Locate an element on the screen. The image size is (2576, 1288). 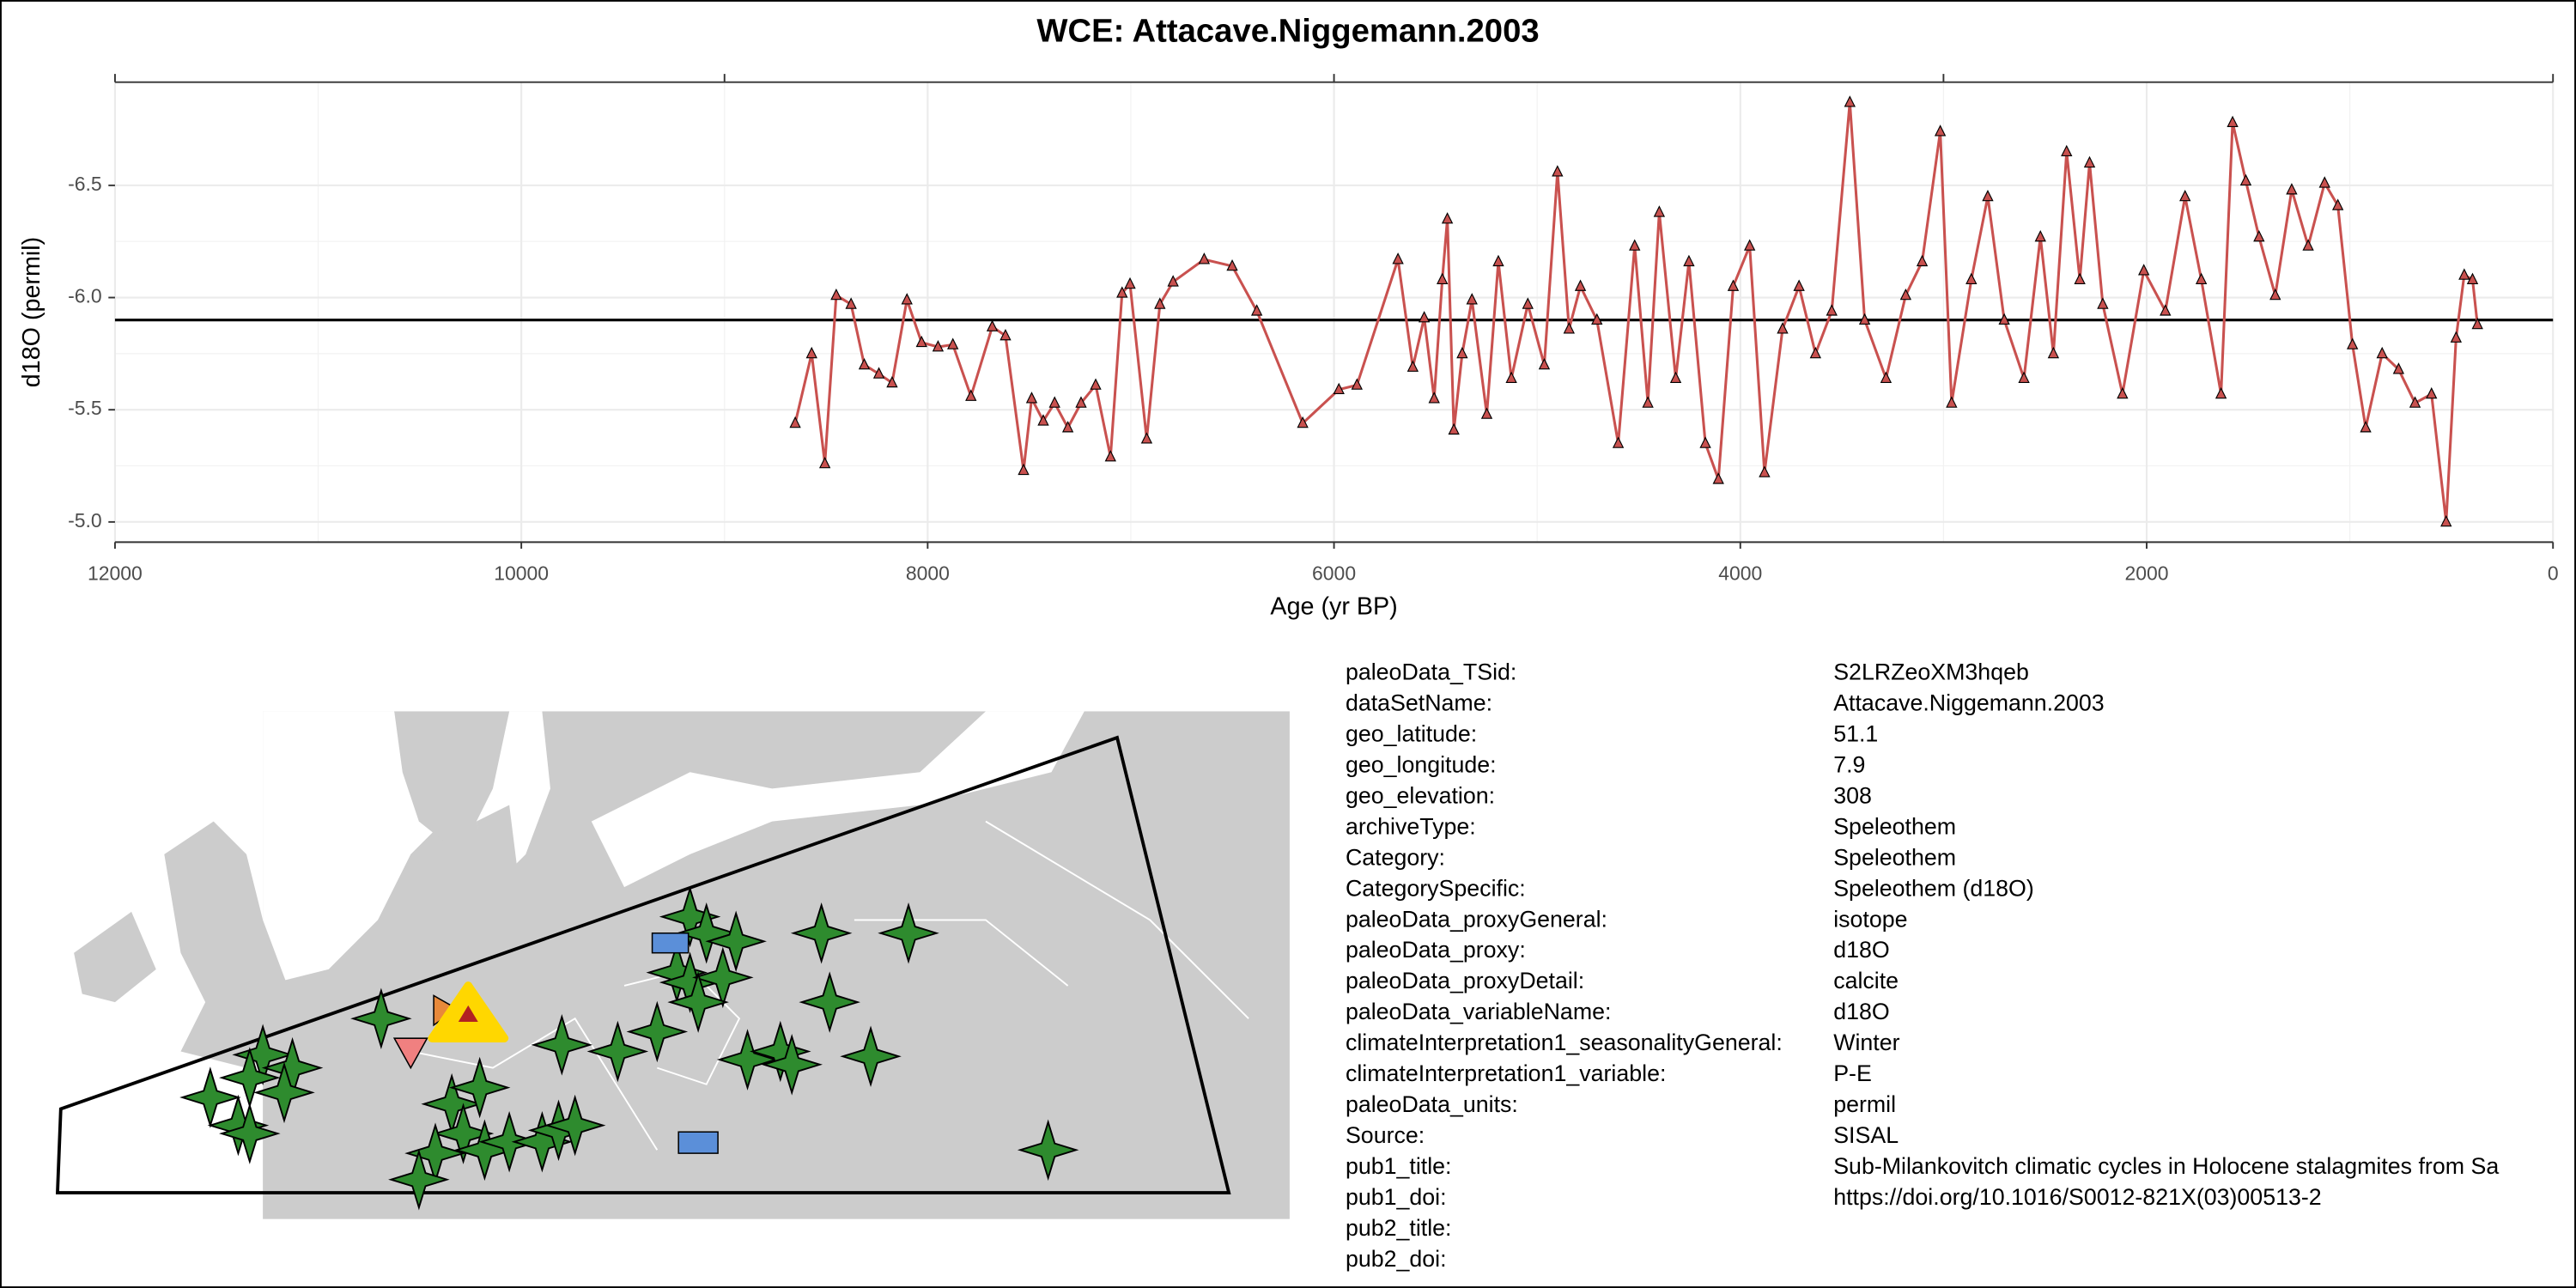
meta-value: isotope is located at coordinates (1870, 919).